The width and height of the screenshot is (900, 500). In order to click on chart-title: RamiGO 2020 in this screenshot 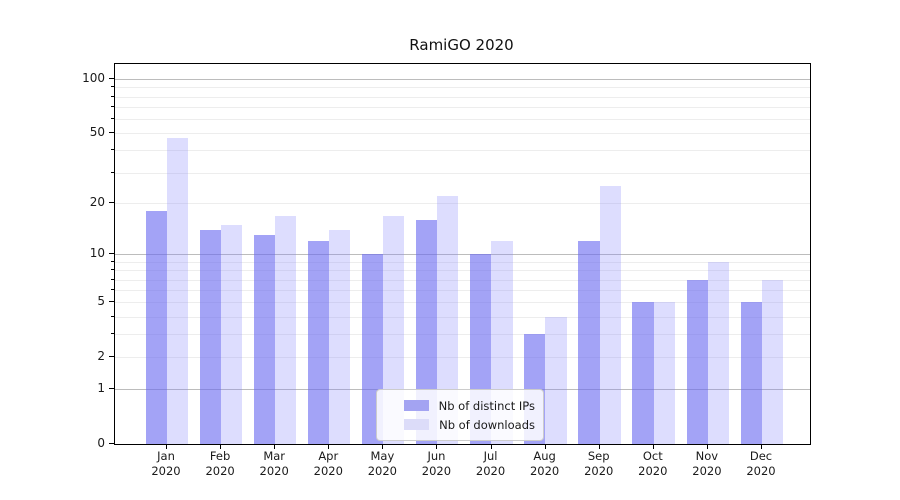, I will do `click(461, 45)`.